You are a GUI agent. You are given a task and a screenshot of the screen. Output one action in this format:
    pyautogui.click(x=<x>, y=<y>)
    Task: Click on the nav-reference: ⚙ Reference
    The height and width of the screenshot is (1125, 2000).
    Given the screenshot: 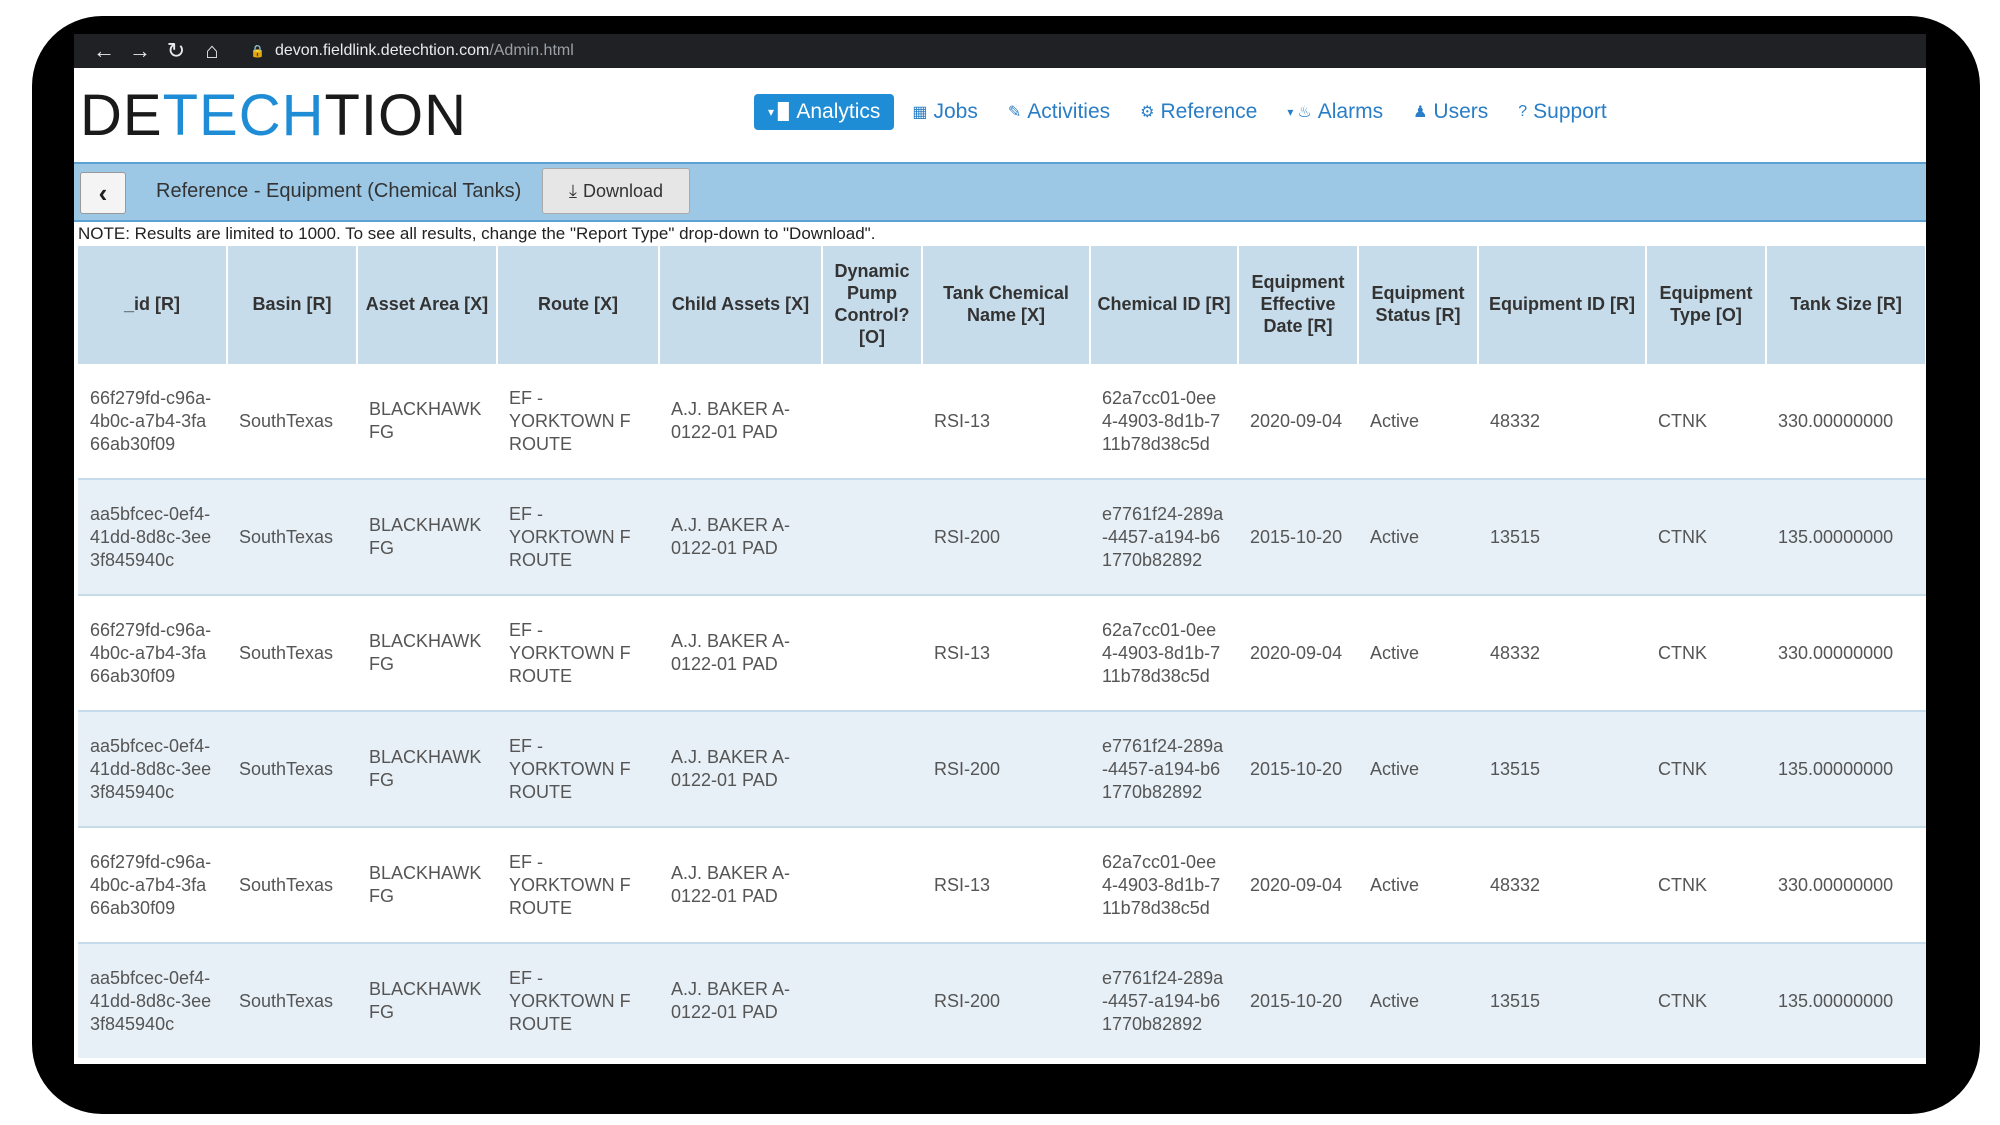 What is the action you would take?
    pyautogui.click(x=1198, y=112)
    